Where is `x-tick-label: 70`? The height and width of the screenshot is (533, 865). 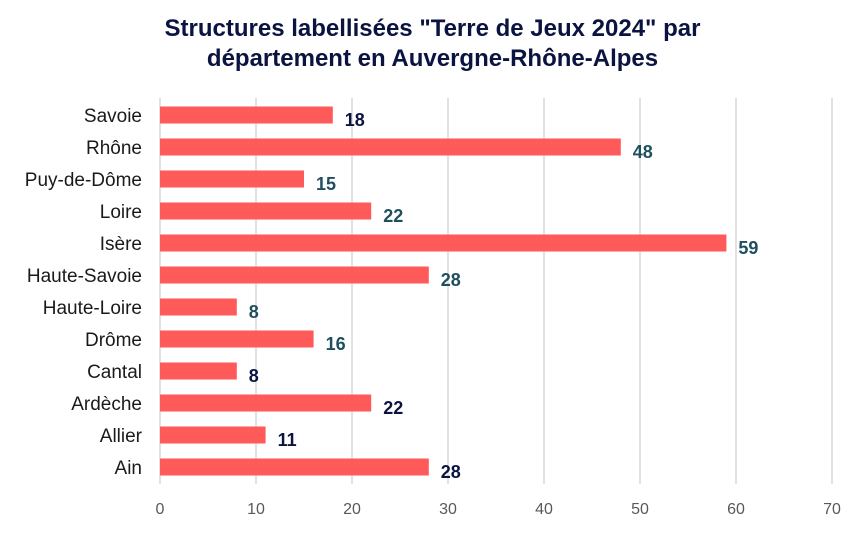
x-tick-label: 70 is located at coordinates (832, 509).